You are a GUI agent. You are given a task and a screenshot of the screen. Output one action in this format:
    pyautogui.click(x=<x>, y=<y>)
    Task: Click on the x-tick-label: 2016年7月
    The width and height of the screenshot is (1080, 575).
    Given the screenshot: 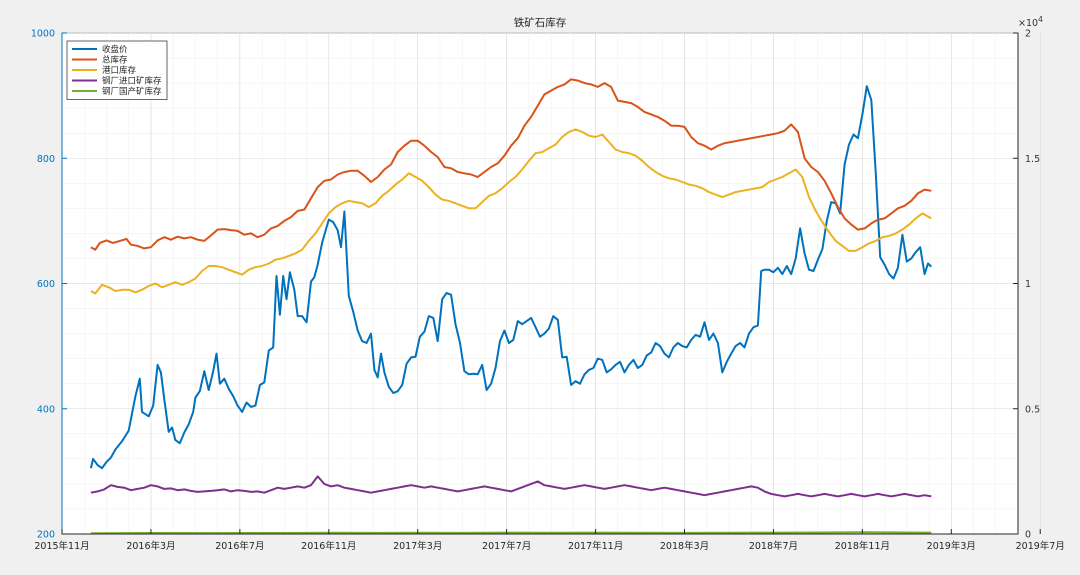 What is the action you would take?
    pyautogui.click(x=239, y=546)
    